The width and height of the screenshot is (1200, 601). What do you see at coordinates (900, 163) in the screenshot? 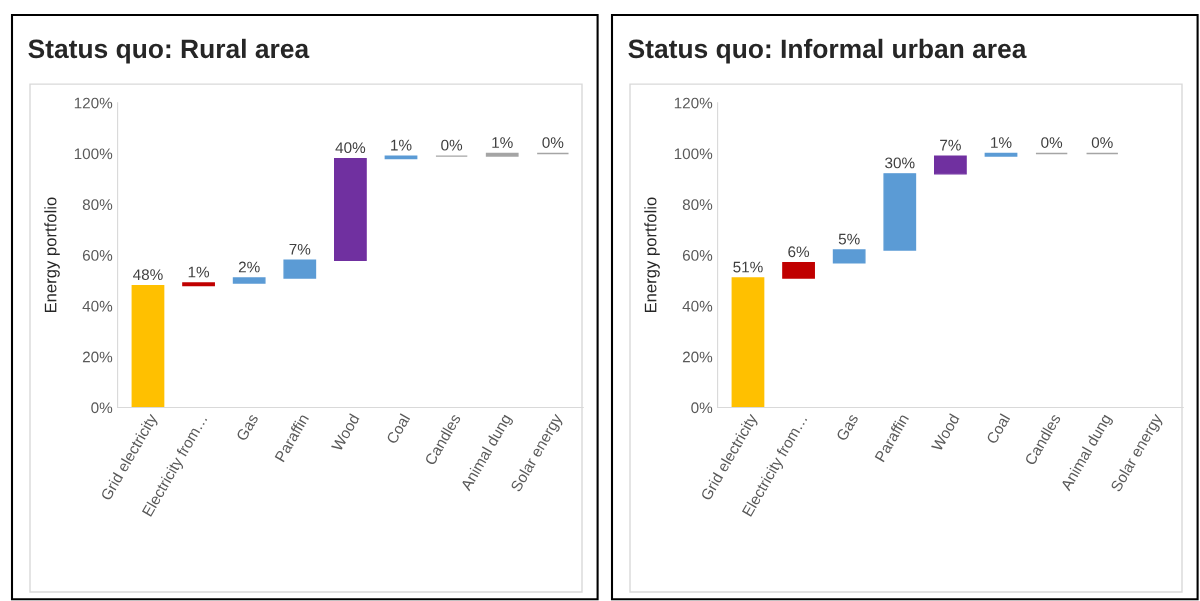
I see `data-label: 30%` at bounding box center [900, 163].